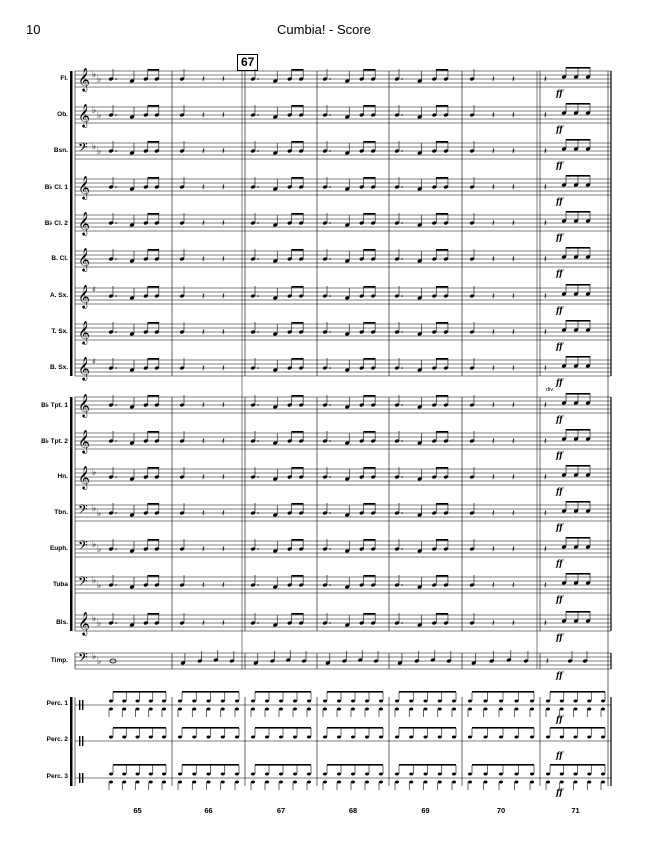 The width and height of the screenshot is (648, 864). Describe the element at coordinates (57, 776) in the screenshot. I see `instrument-label: Perc. 3` at that location.